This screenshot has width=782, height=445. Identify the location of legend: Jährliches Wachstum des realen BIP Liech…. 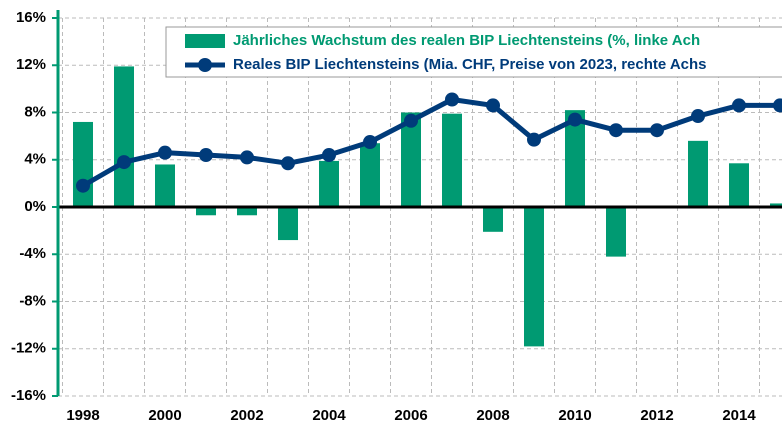
(473, 52).